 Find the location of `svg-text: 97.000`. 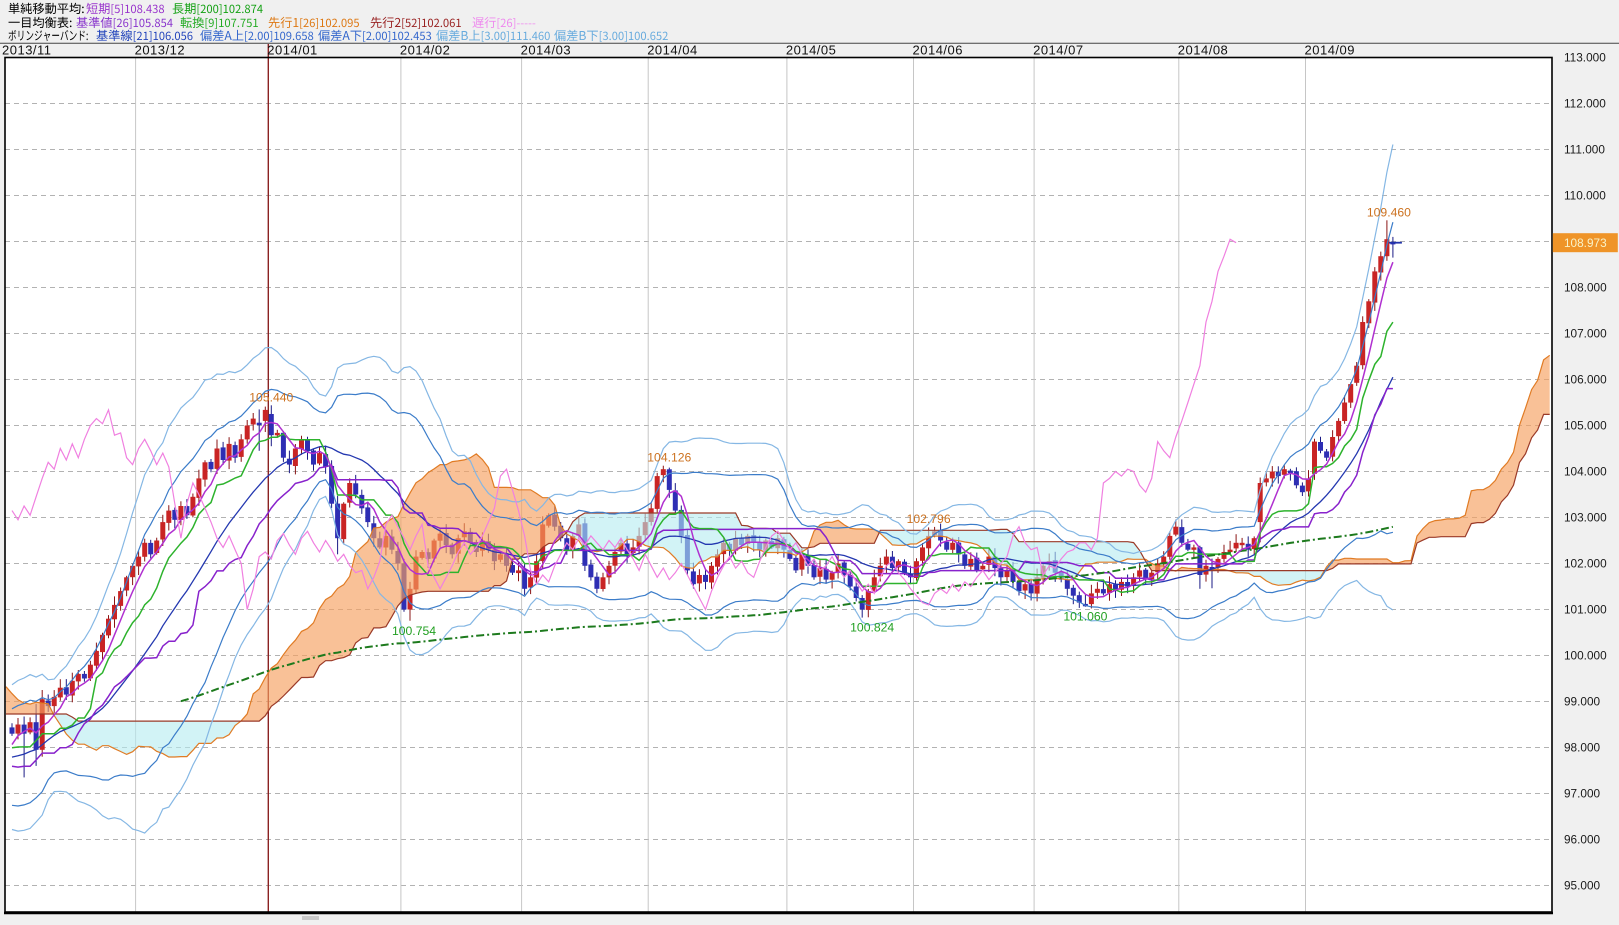

svg-text: 97.000 is located at coordinates (1582, 794).